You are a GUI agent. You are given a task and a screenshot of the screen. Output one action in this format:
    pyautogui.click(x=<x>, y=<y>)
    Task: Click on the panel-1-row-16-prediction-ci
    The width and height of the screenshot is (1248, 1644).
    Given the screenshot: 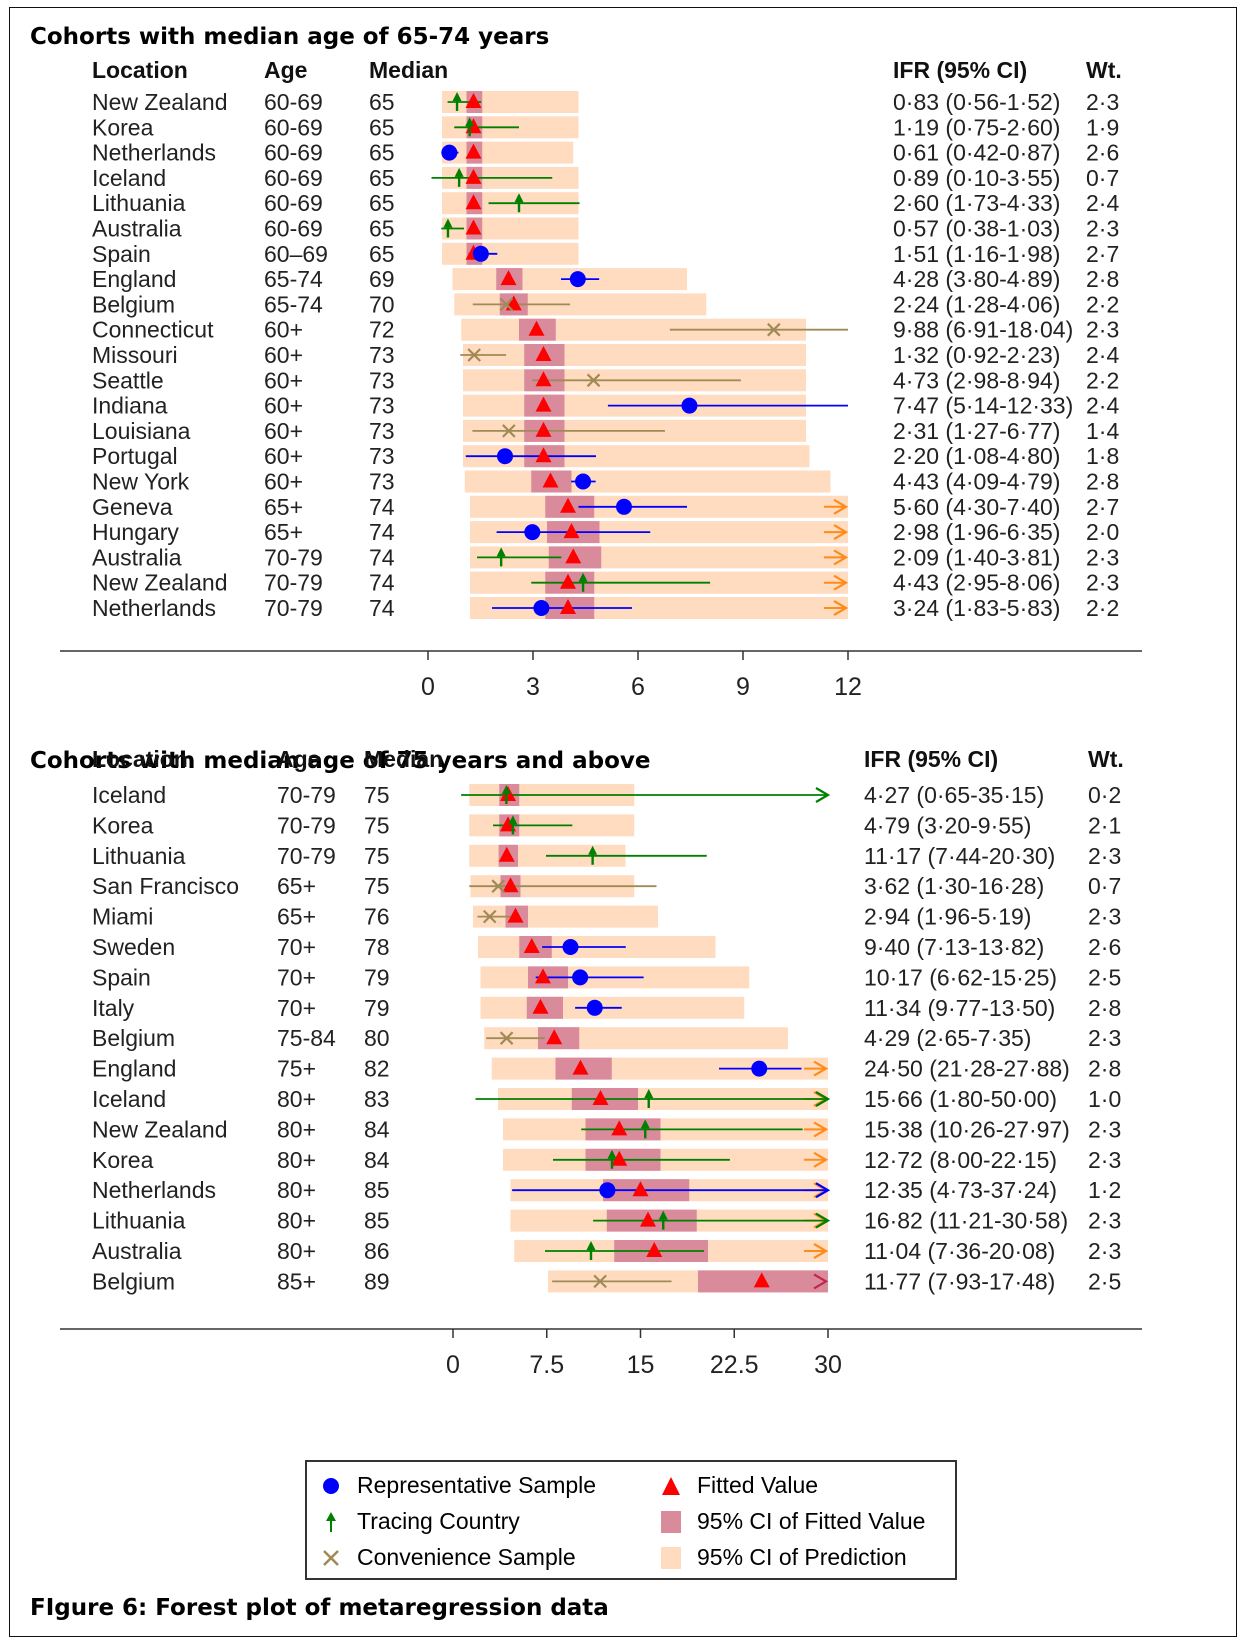 What is the action you would take?
    pyautogui.click(x=647, y=481)
    